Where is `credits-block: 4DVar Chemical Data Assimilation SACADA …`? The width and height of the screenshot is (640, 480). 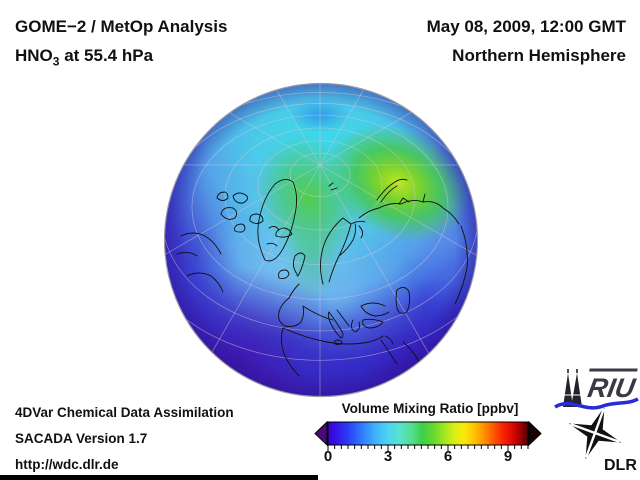
credits-block: 4DVar Chemical Data Assimilation SACADA … is located at coordinates (124, 439).